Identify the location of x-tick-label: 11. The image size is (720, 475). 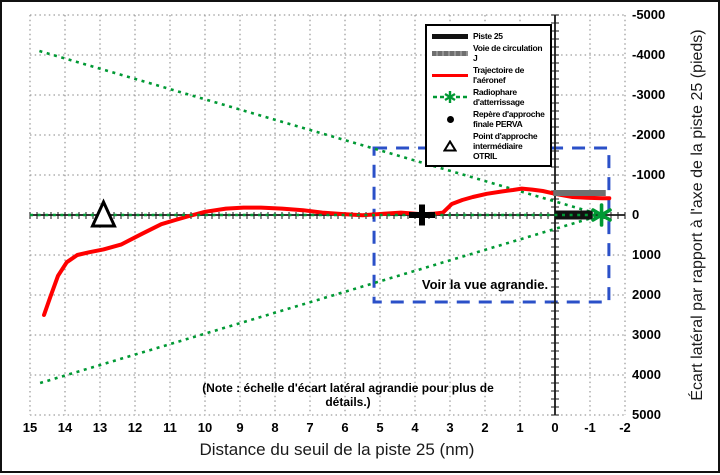
(170, 427).